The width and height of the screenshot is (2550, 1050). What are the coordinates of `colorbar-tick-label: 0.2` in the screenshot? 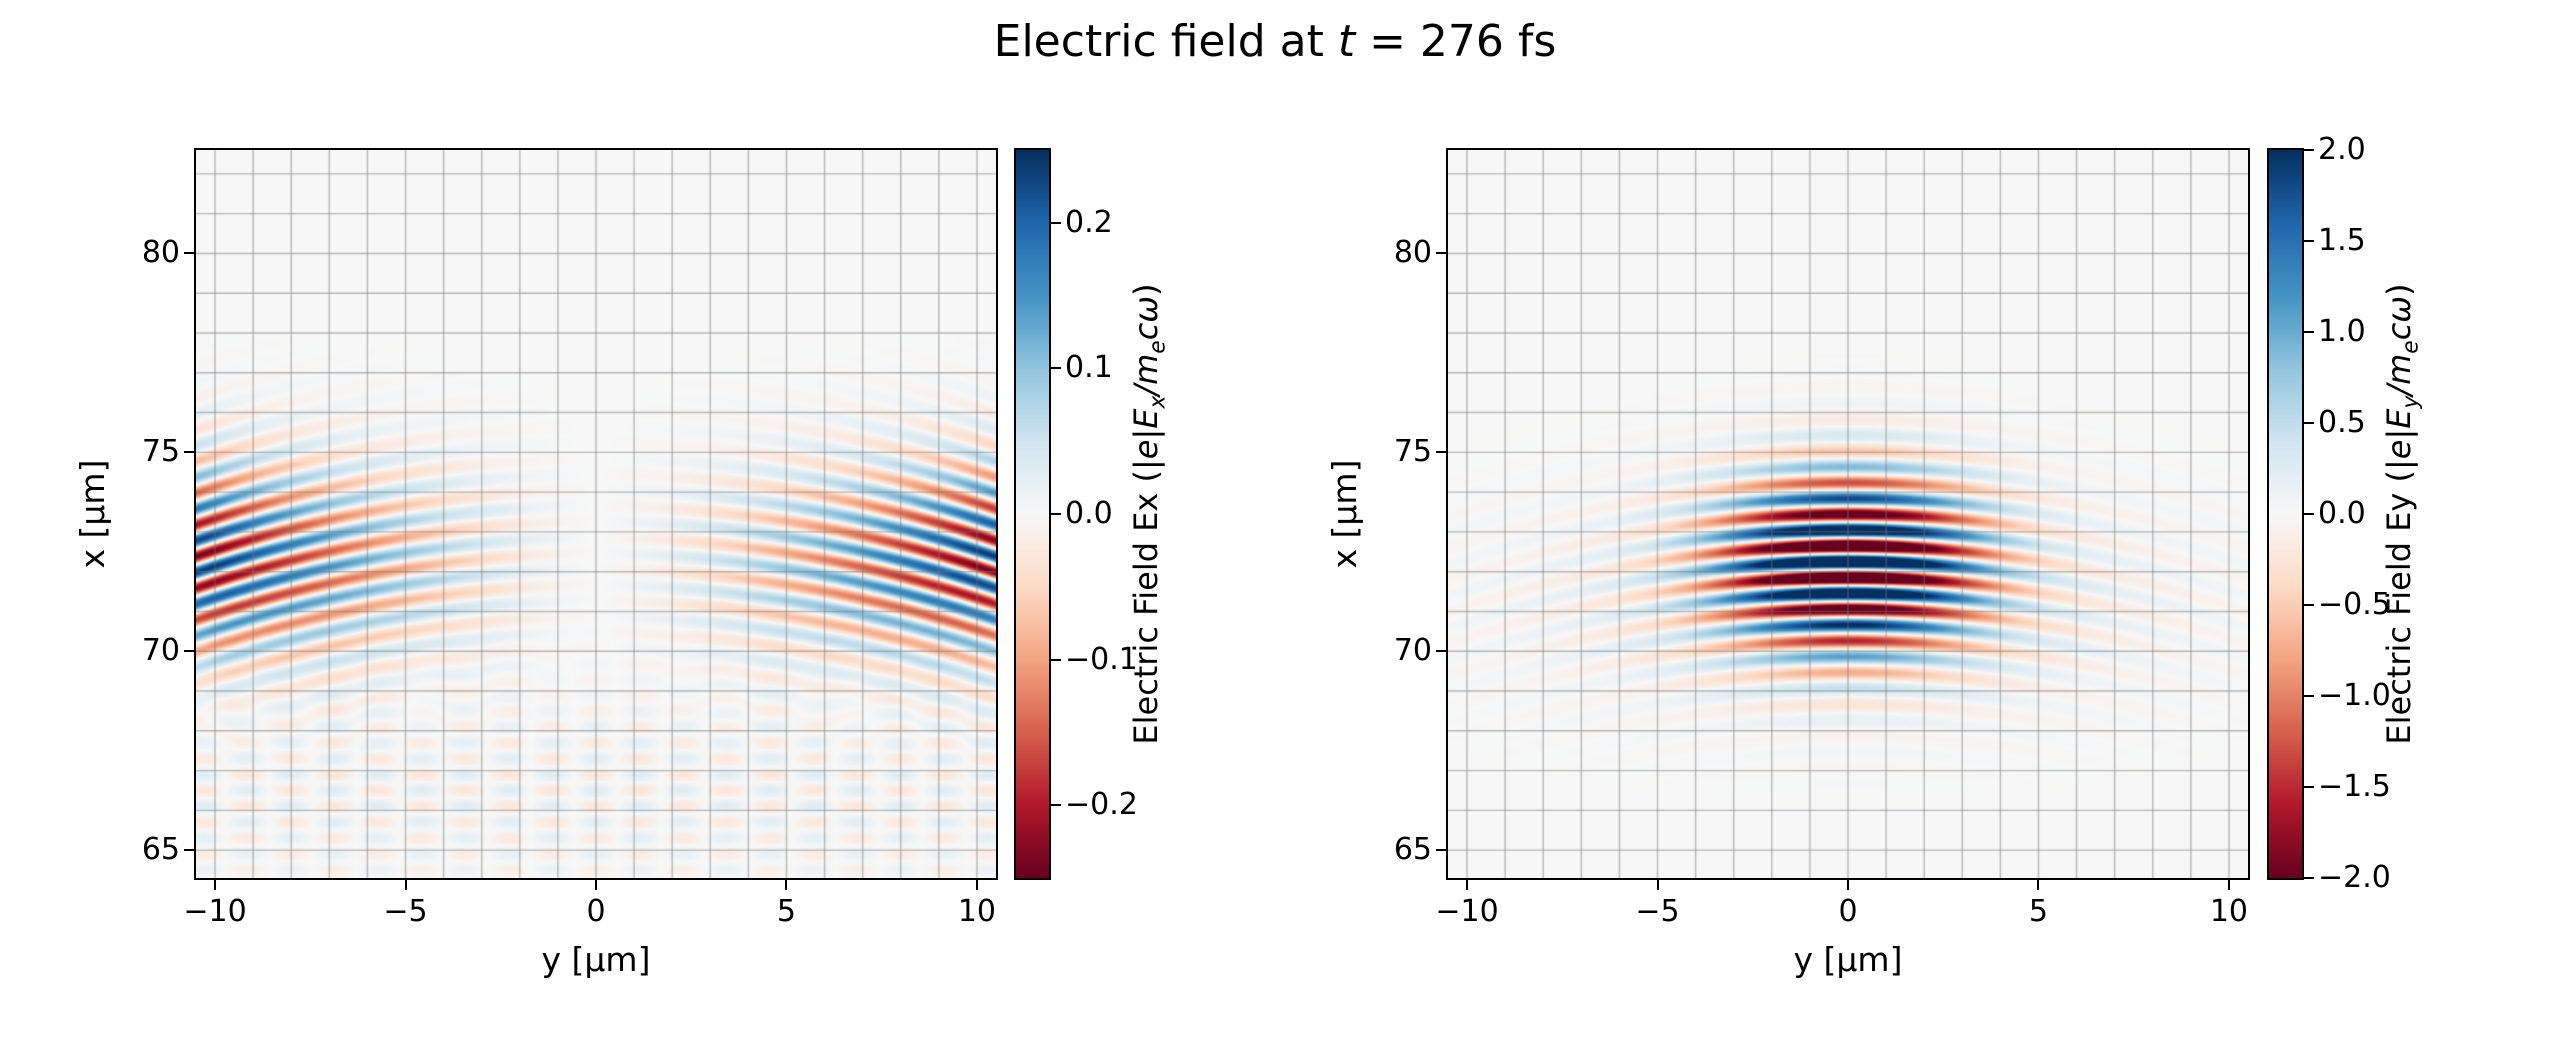 It's located at (1089, 222).